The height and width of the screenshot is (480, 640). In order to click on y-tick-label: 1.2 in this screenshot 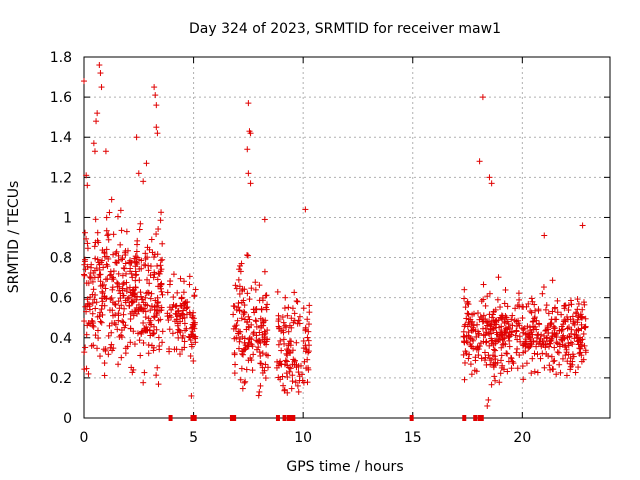, I will do `click(61, 178)`.